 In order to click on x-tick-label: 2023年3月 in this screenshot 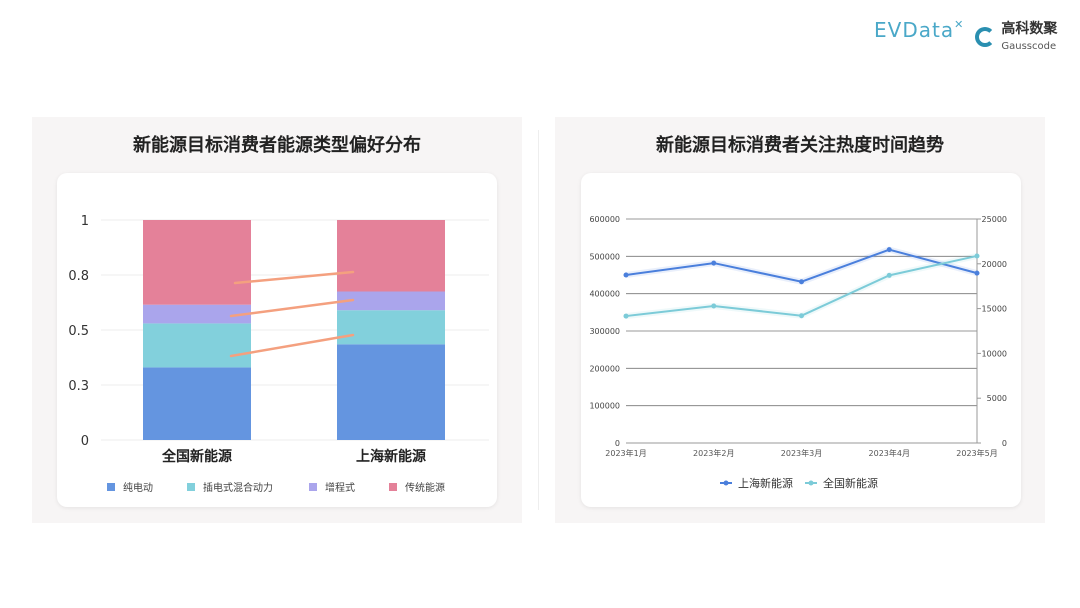, I will do `click(801, 453)`.